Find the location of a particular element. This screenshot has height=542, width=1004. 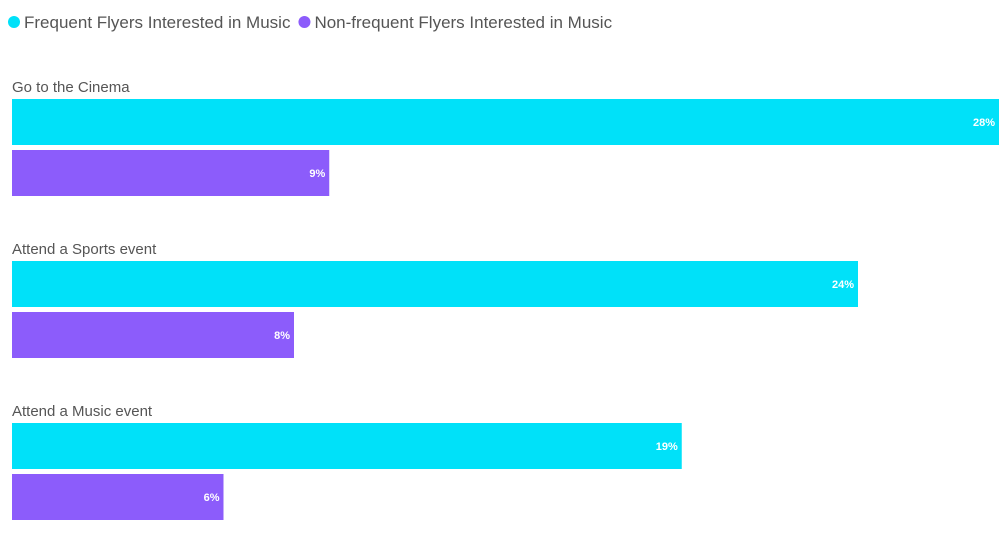

bar-attend-a-sports-event-frequent is located at coordinates (435, 284).